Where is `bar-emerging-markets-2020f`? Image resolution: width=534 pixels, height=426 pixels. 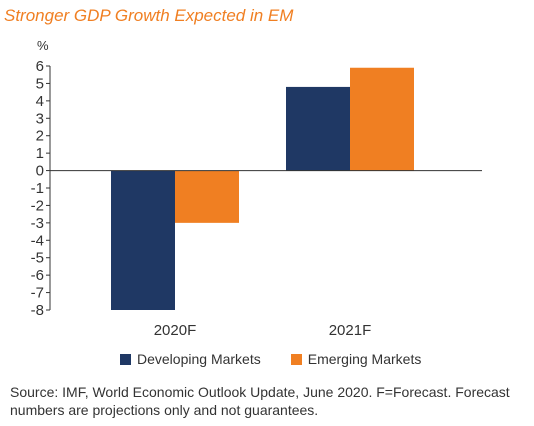
bar-emerging-markets-2020f is located at coordinates (207, 196).